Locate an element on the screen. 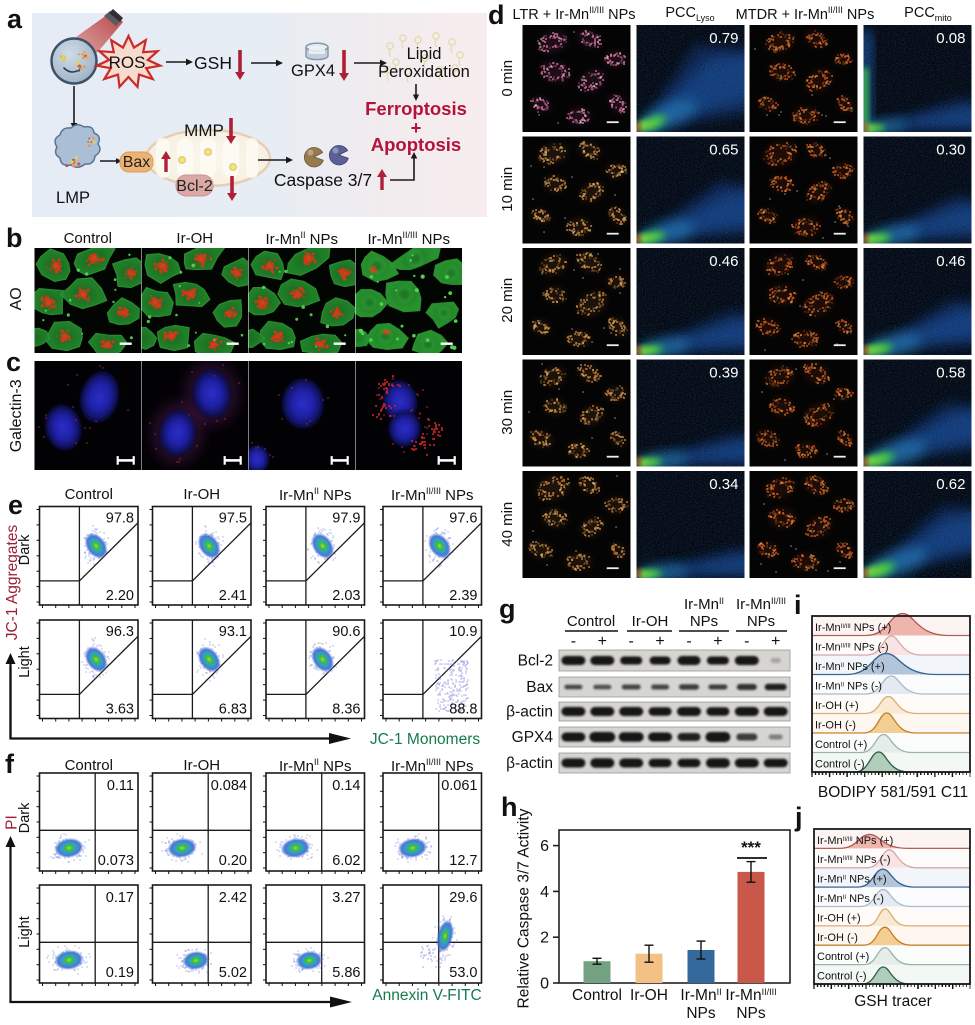  svg-text: 0.061 is located at coordinates (459, 786).